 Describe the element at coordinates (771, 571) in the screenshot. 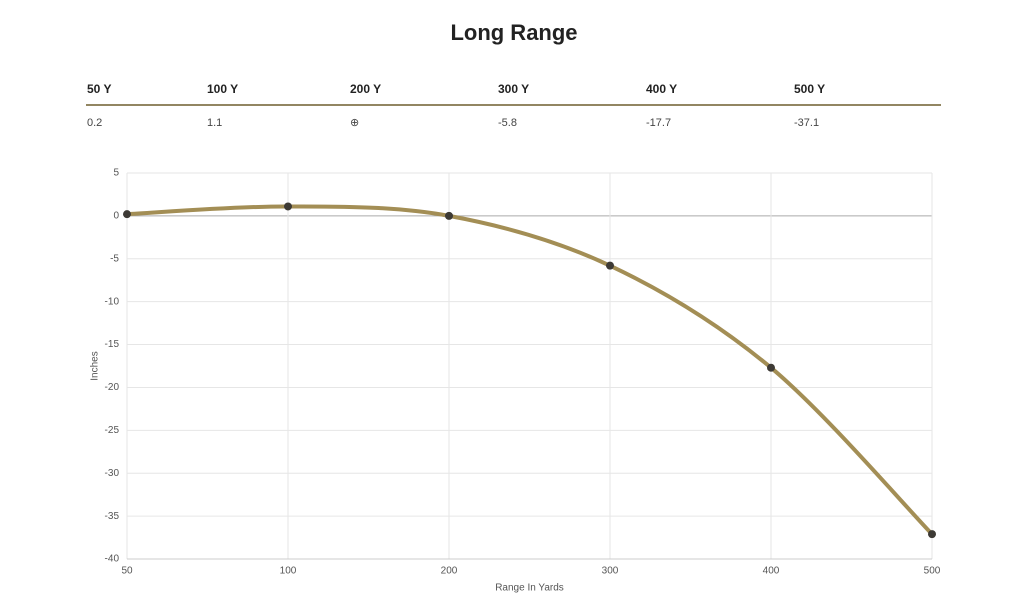

I see `x-tick-label: 400` at that location.